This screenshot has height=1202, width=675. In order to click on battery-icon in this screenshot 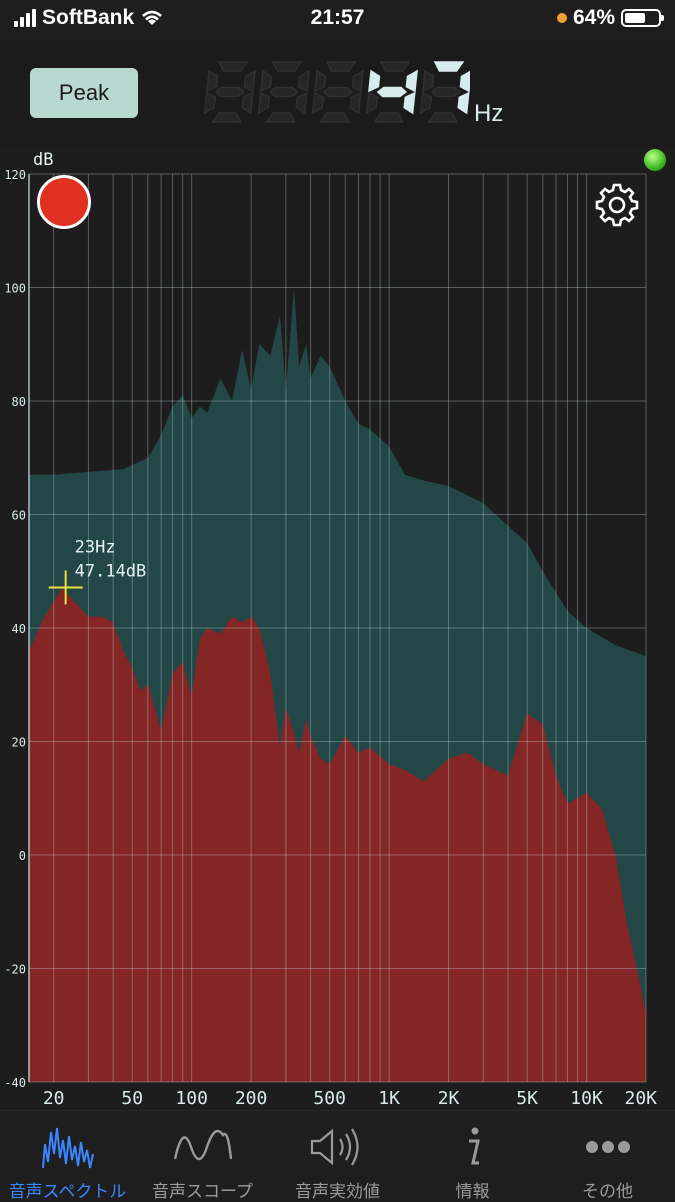, I will do `click(642, 18)`.